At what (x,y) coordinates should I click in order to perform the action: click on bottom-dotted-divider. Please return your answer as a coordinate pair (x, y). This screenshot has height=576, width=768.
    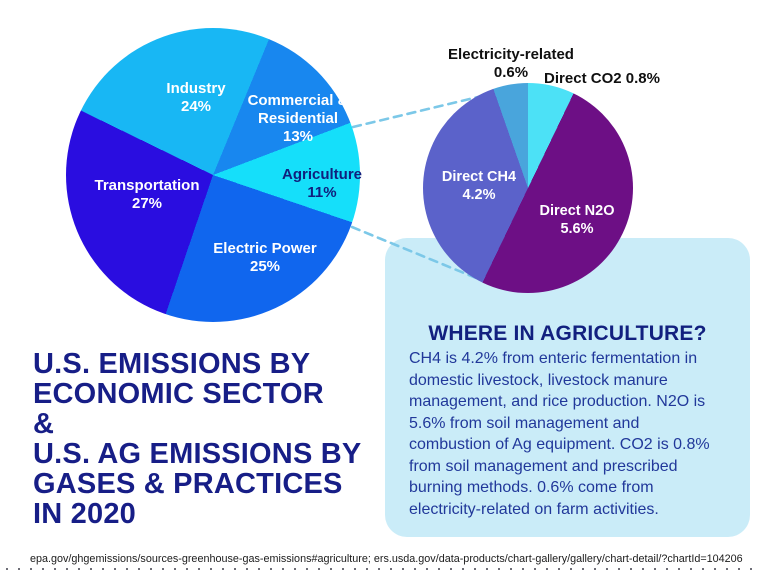
    Looking at the image, I should click on (384, 569).